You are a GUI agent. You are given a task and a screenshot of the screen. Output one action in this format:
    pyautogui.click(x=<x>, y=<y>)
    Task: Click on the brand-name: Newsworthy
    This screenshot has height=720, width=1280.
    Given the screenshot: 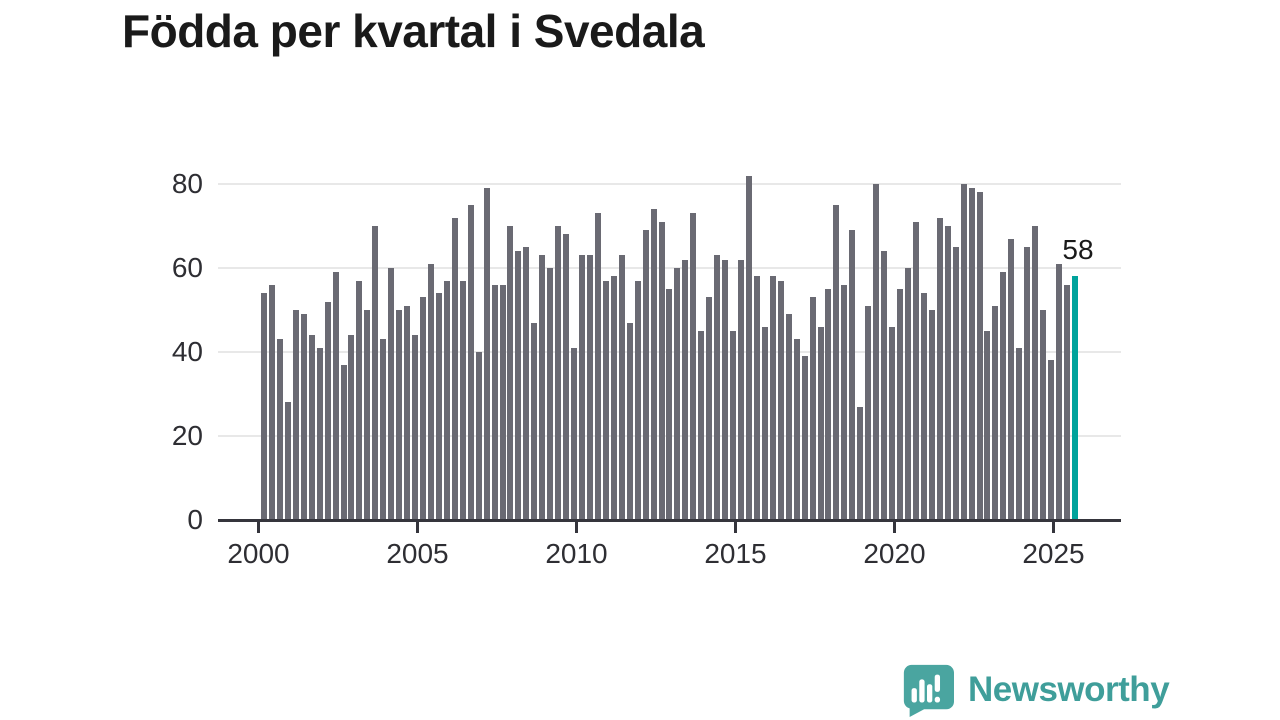 What is the action you would take?
    pyautogui.click(x=1069, y=689)
    